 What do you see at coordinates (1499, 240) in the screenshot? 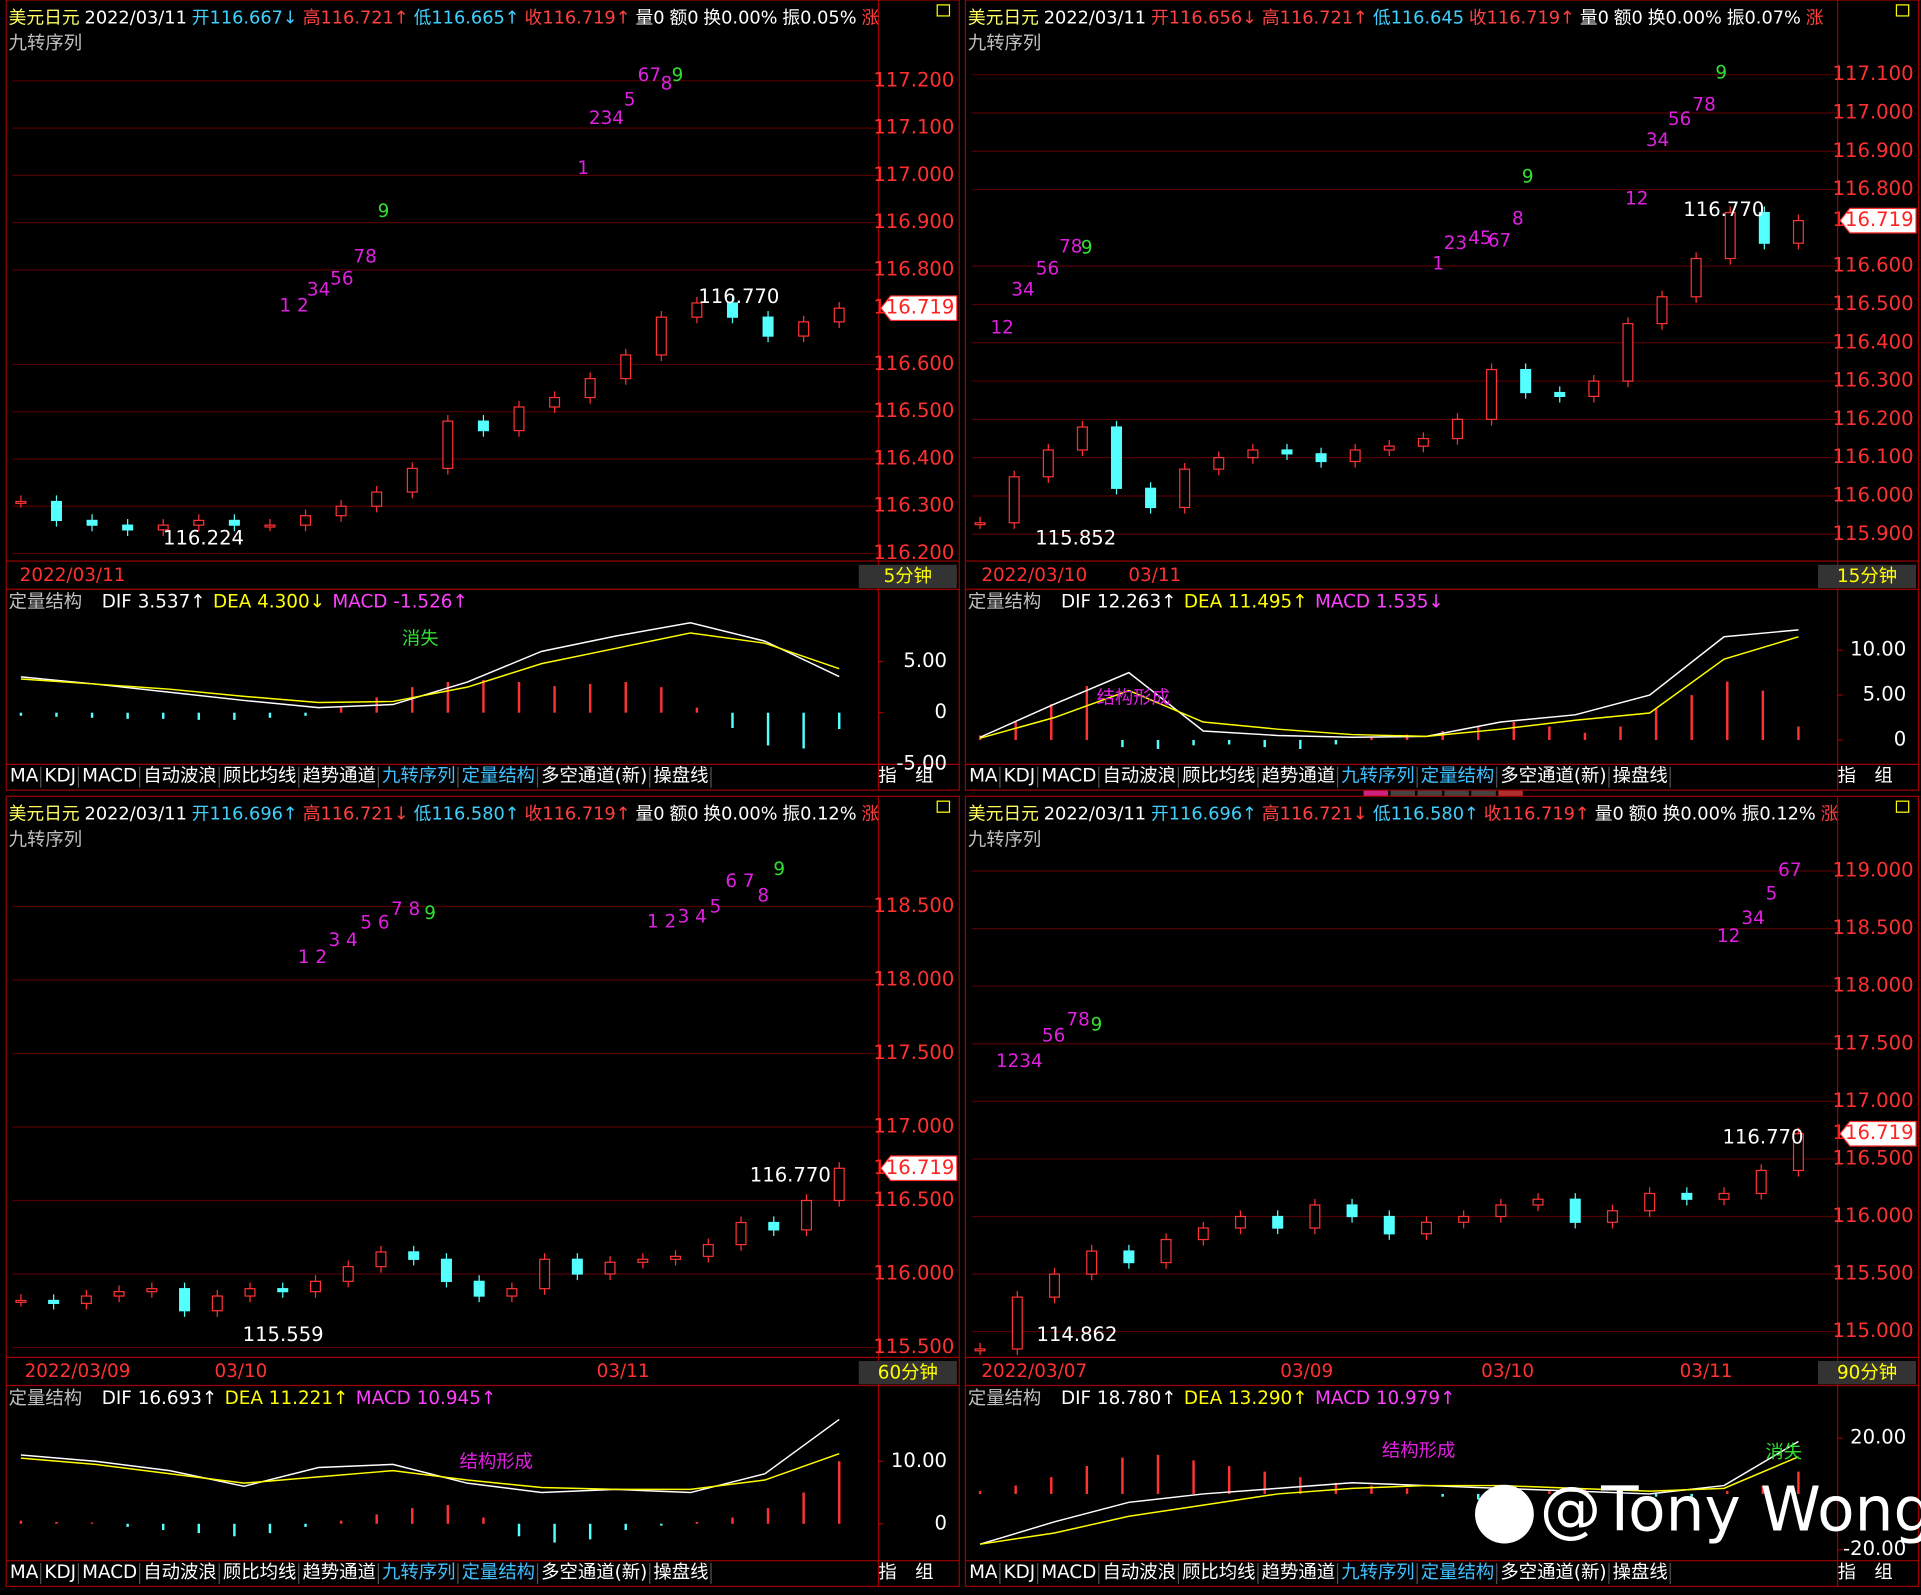
I see `td-count: 67` at bounding box center [1499, 240].